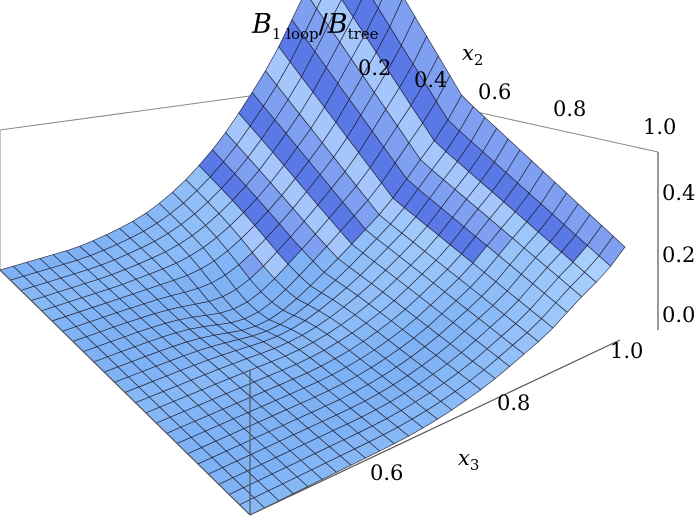  Describe the element at coordinates (626, 351) in the screenshot. I see `x3-tick-label: 1.0` at that location.